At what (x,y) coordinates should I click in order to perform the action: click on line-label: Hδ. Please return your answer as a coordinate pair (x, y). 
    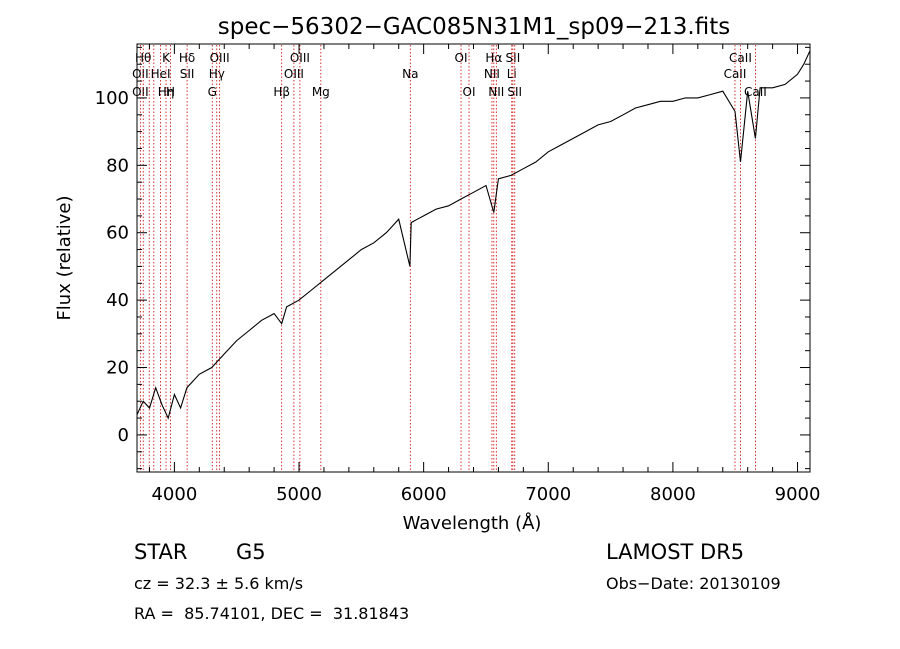
    Looking at the image, I should click on (187, 58).